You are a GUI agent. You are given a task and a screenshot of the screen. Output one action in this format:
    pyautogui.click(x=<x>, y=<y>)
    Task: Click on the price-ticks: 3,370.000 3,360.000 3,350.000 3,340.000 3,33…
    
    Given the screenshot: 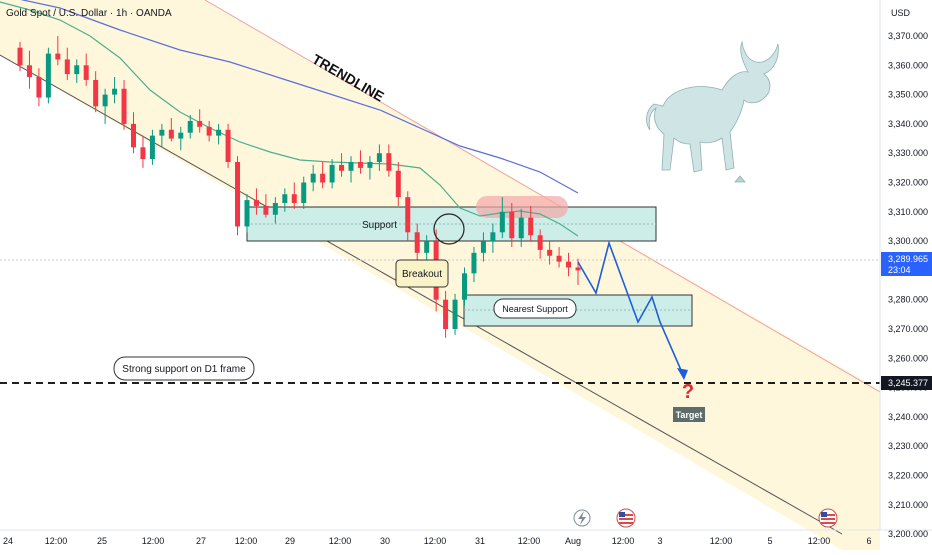 What is the action you would take?
    pyautogui.click(x=908, y=285)
    